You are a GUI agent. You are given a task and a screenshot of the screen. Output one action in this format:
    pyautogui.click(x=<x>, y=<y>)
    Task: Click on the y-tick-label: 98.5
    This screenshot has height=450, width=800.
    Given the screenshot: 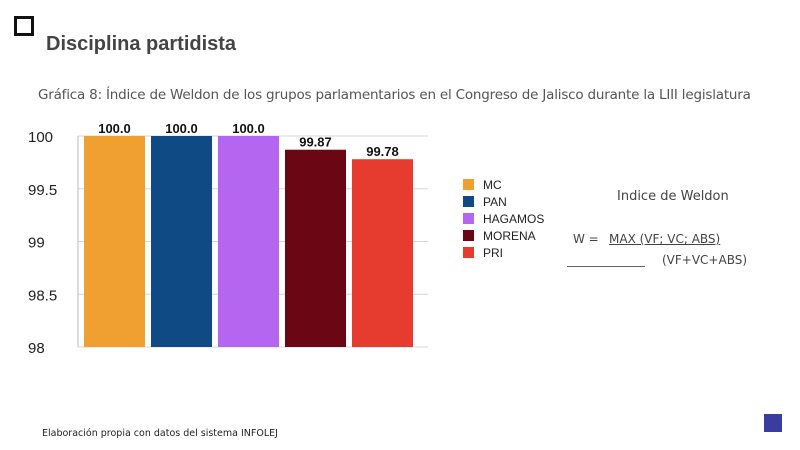 What is the action you would take?
    pyautogui.click(x=42, y=295)
    